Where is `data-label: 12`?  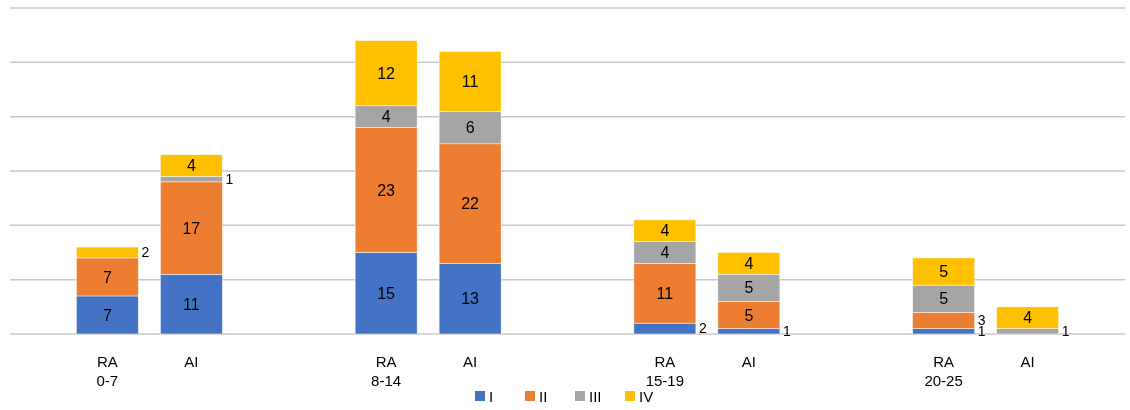
data-label: 12 is located at coordinates (386, 73).